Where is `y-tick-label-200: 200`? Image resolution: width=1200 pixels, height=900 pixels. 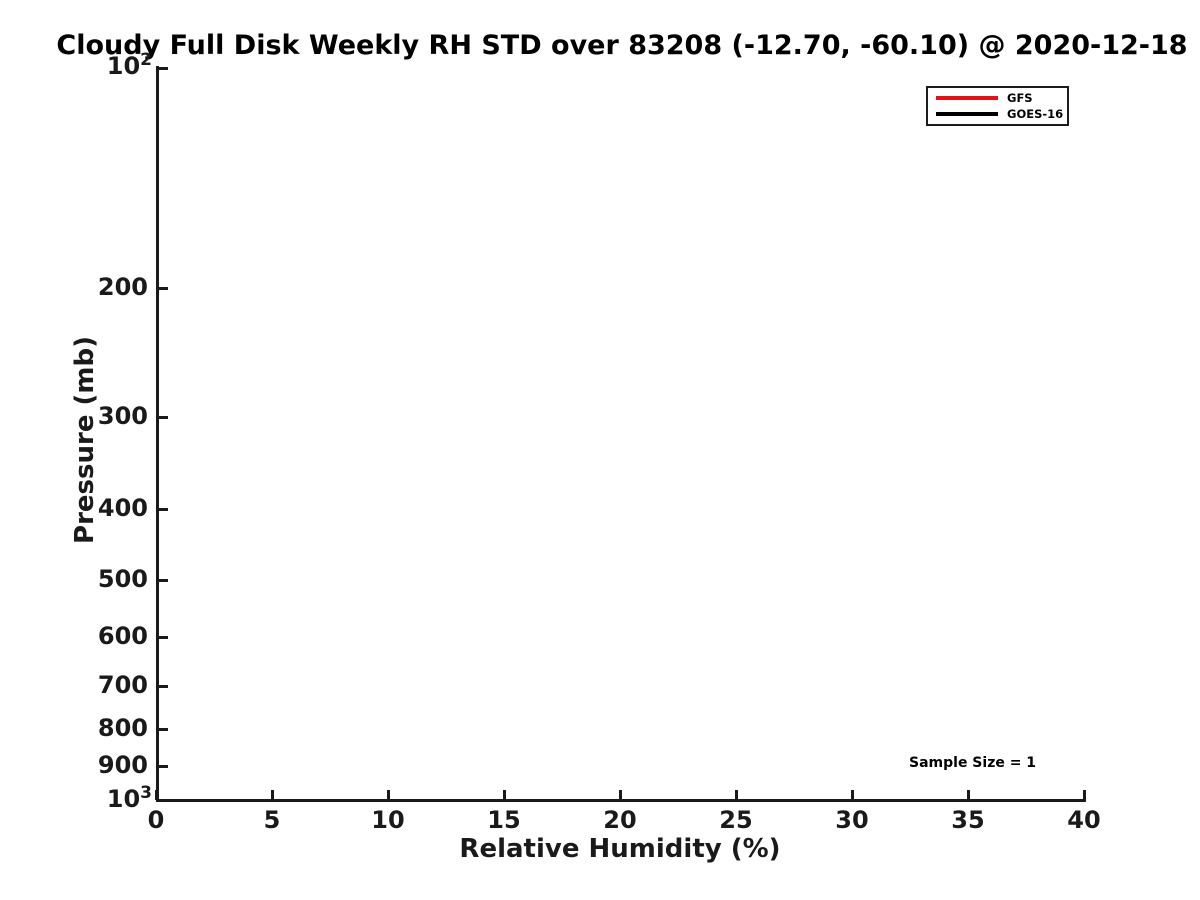
y-tick-label-200: 200 is located at coordinates (122, 287).